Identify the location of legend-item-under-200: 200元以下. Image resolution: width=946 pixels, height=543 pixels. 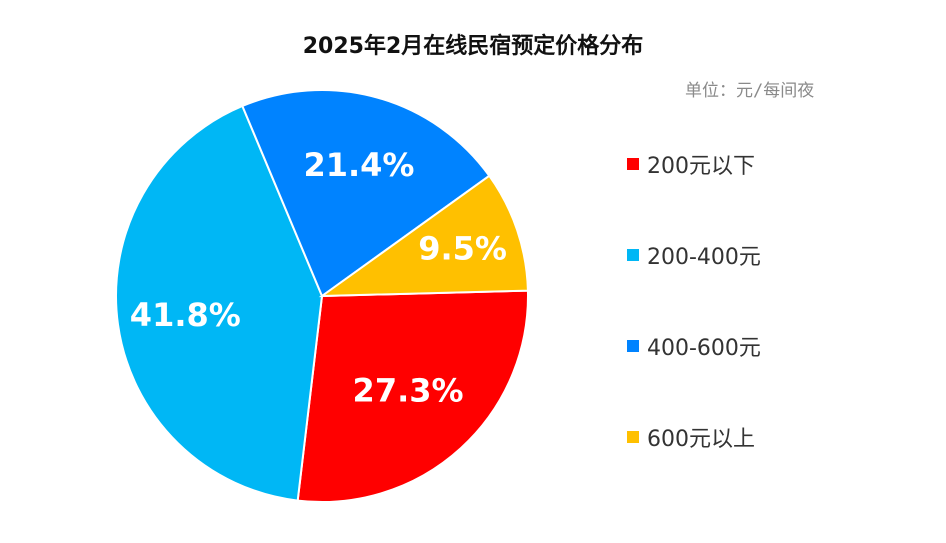
(694, 164).